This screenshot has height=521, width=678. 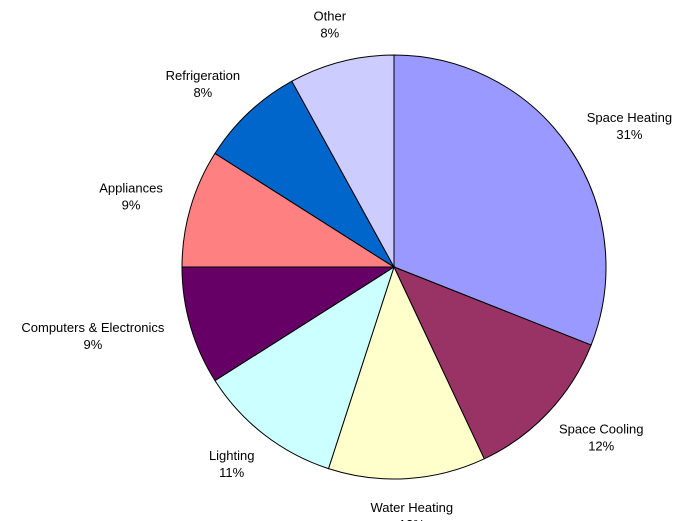 What do you see at coordinates (231, 472) in the screenshot?
I see `slice-value-label: 11%` at bounding box center [231, 472].